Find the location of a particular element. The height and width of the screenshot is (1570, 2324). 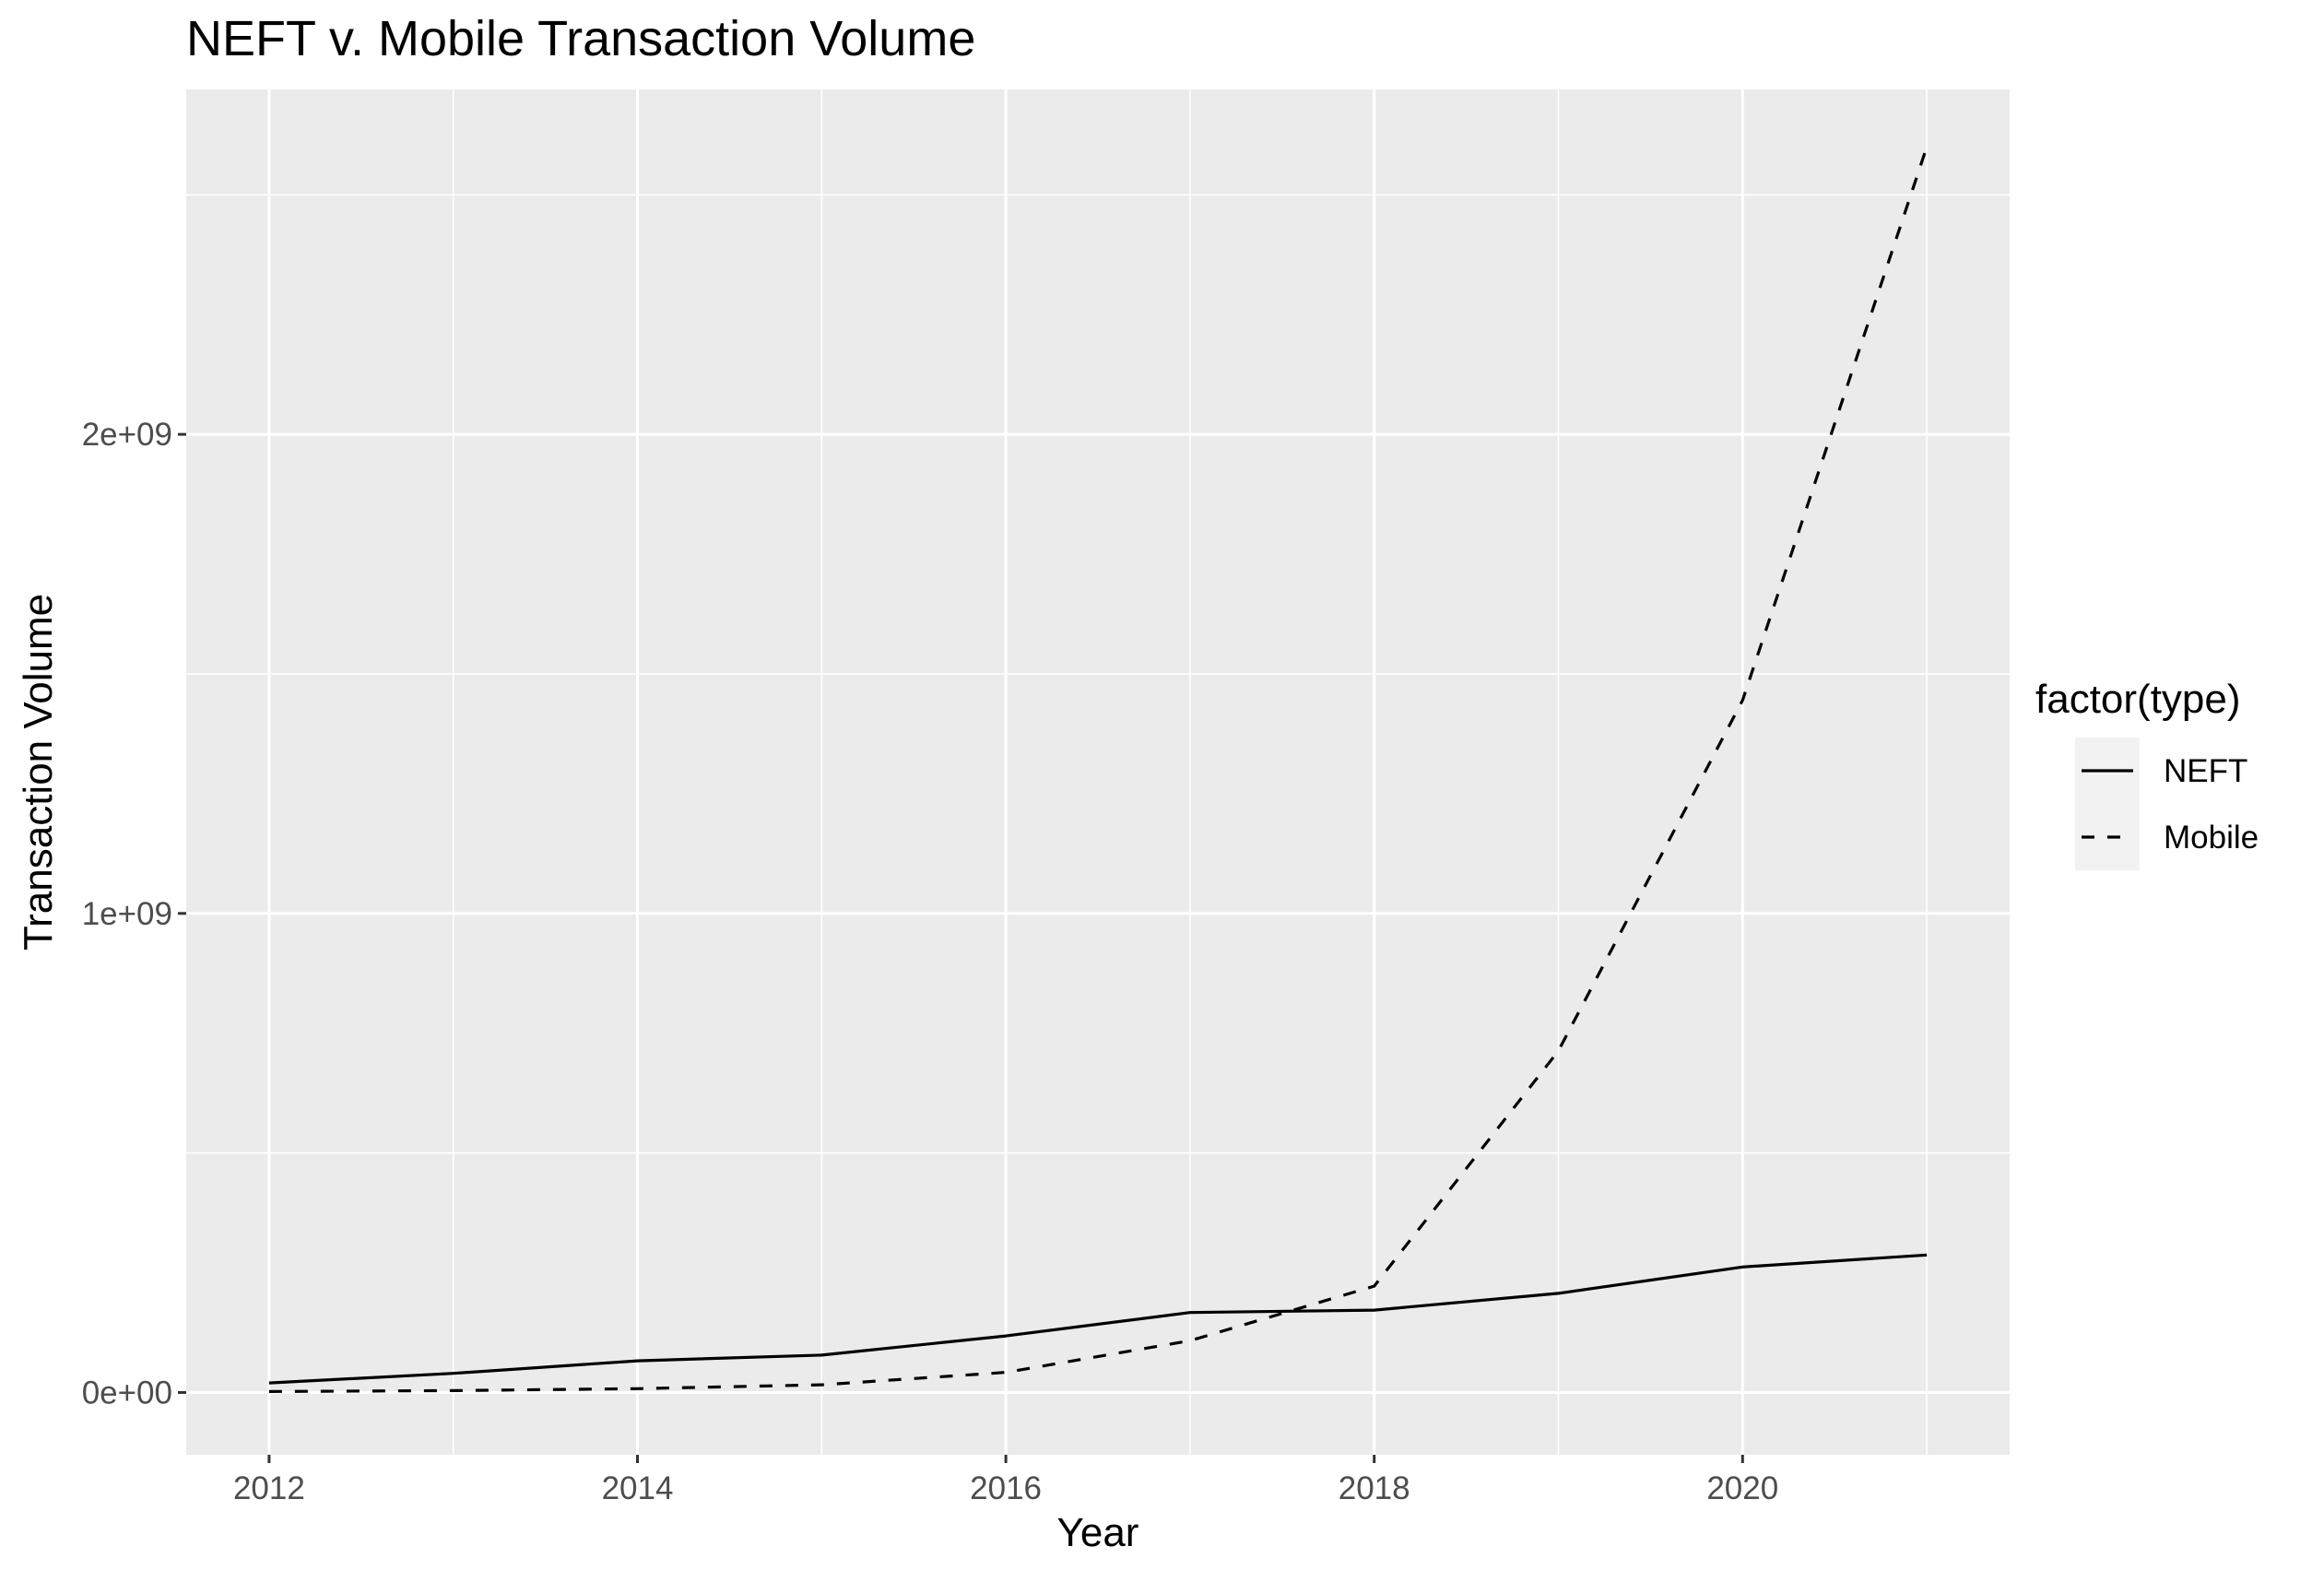

y-tick-label: 1e+09 is located at coordinates (127, 914).